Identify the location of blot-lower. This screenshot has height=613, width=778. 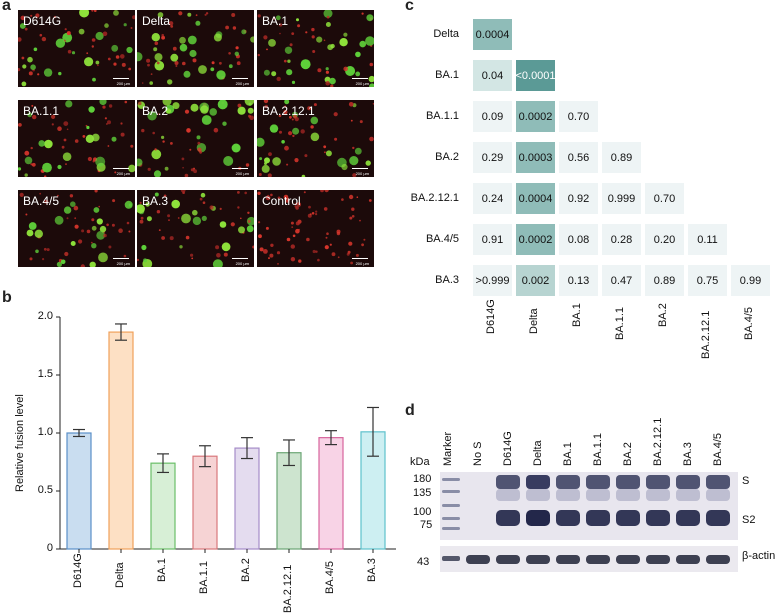
(589, 559).